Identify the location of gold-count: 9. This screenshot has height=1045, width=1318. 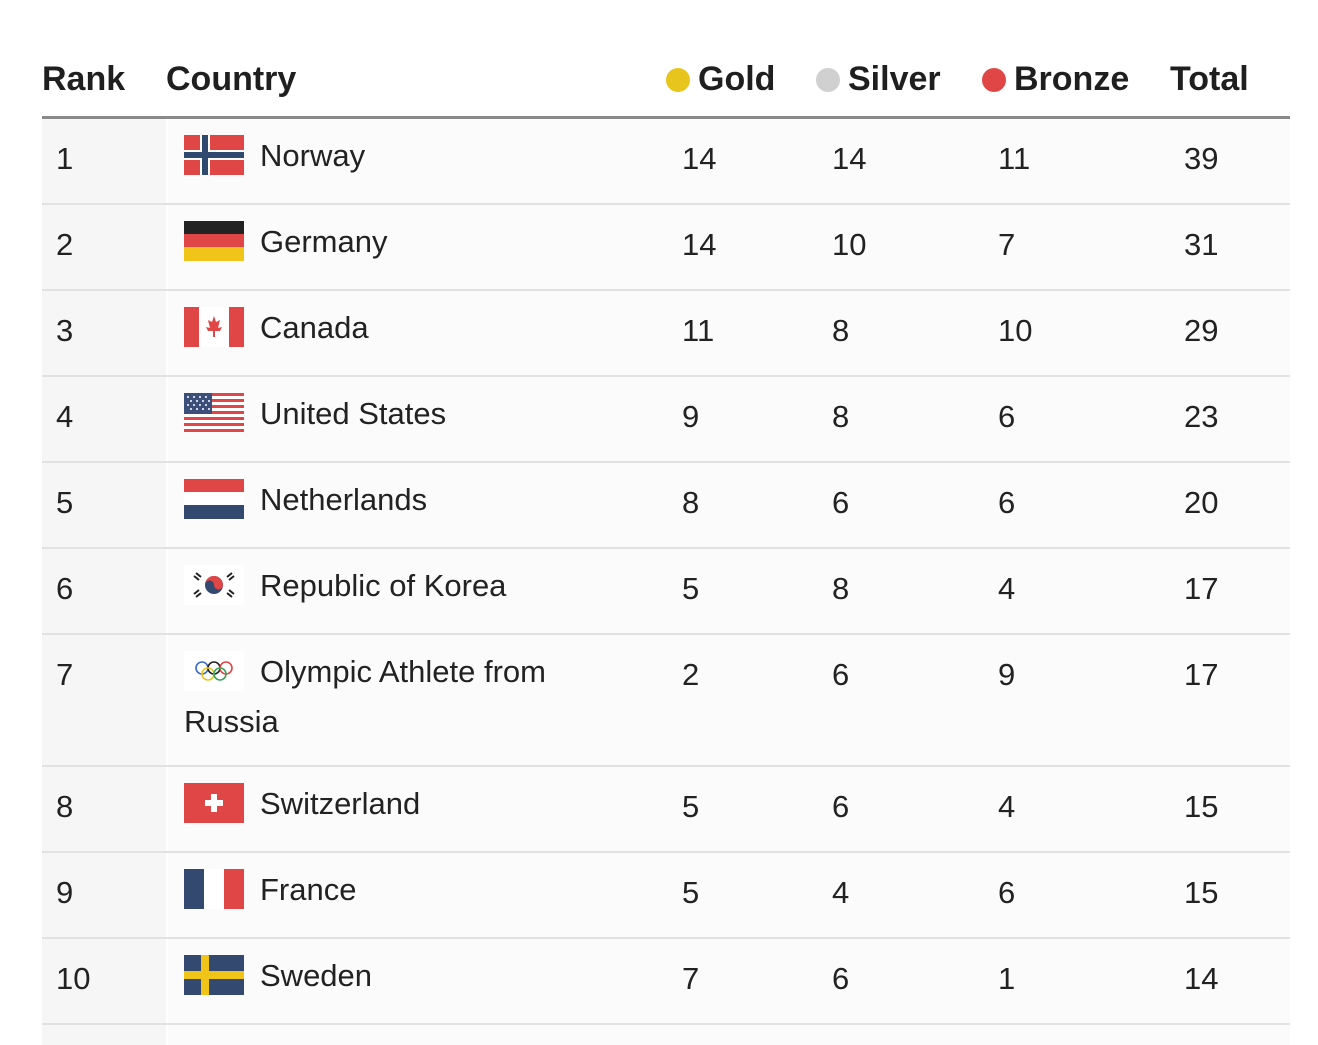
(691, 416).